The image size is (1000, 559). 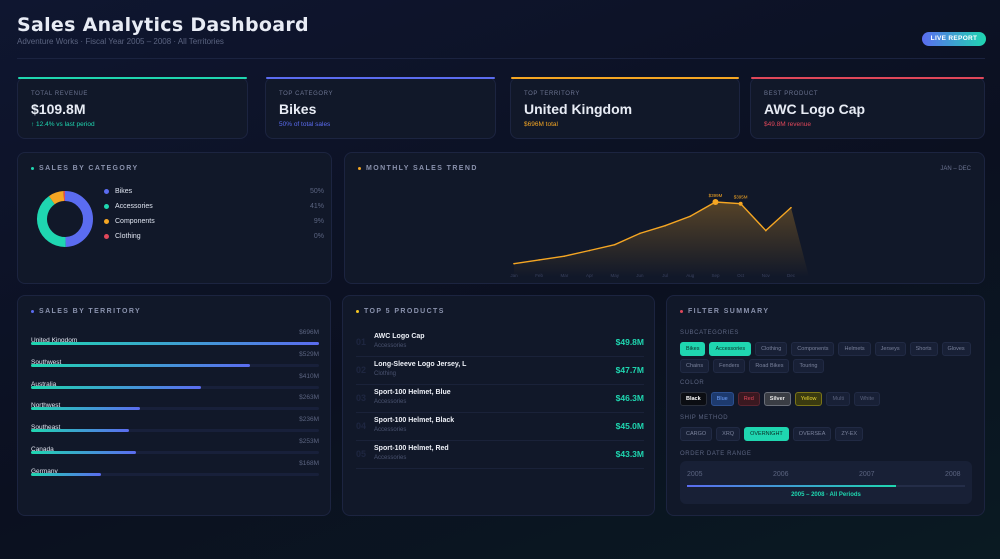 What do you see at coordinates (808, 366) in the screenshot?
I see `filter-chip-touring: Touring` at bounding box center [808, 366].